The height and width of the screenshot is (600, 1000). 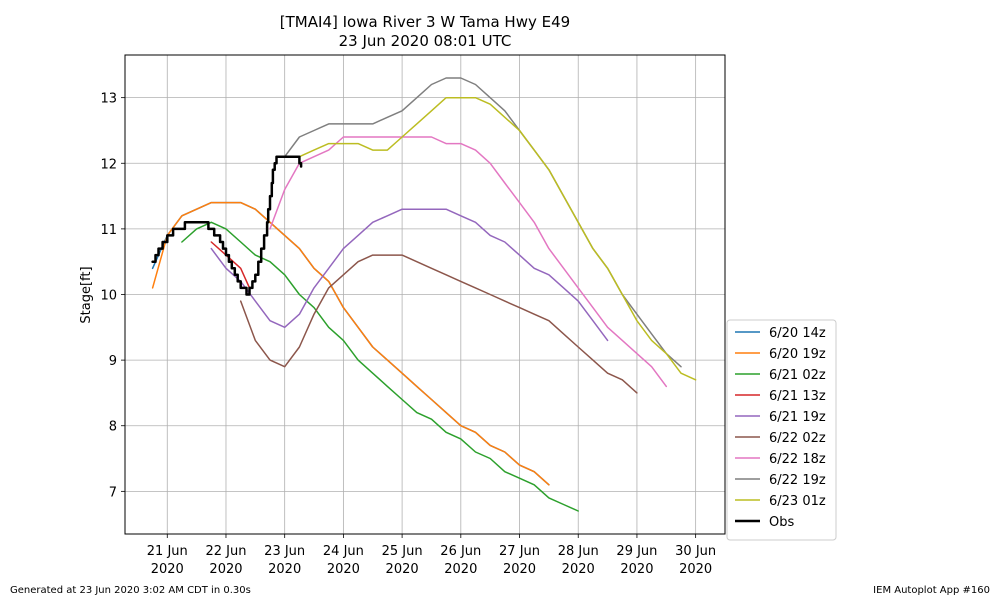 What do you see at coordinates (797, 438) in the screenshot?
I see `legend-label: 6/22 02z` at bounding box center [797, 438].